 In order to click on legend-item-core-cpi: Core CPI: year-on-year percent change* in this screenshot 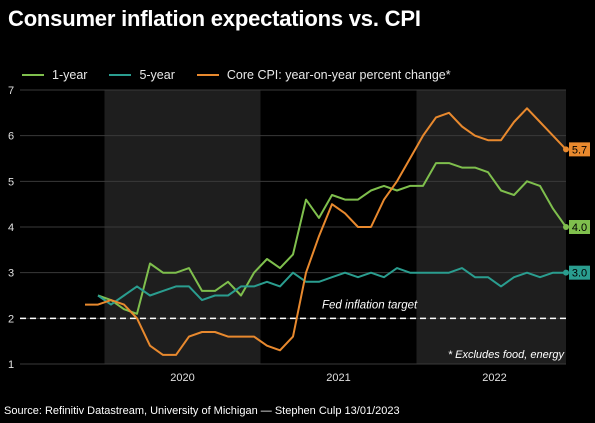, I will do `click(323, 75)`.